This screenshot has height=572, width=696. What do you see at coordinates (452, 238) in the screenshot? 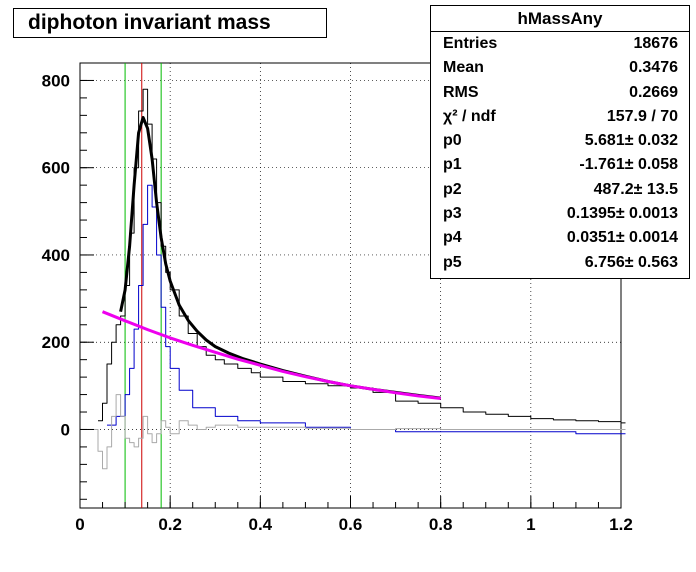
I see `stats-label: p4` at bounding box center [452, 238].